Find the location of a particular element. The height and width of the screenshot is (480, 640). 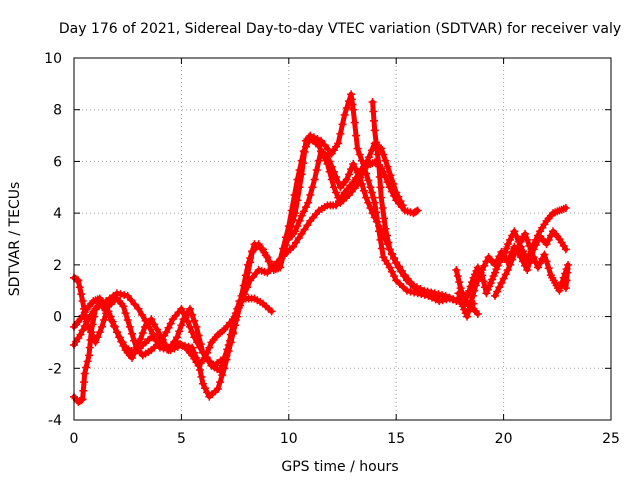

y-tick-label: 4 is located at coordinates (57, 214).